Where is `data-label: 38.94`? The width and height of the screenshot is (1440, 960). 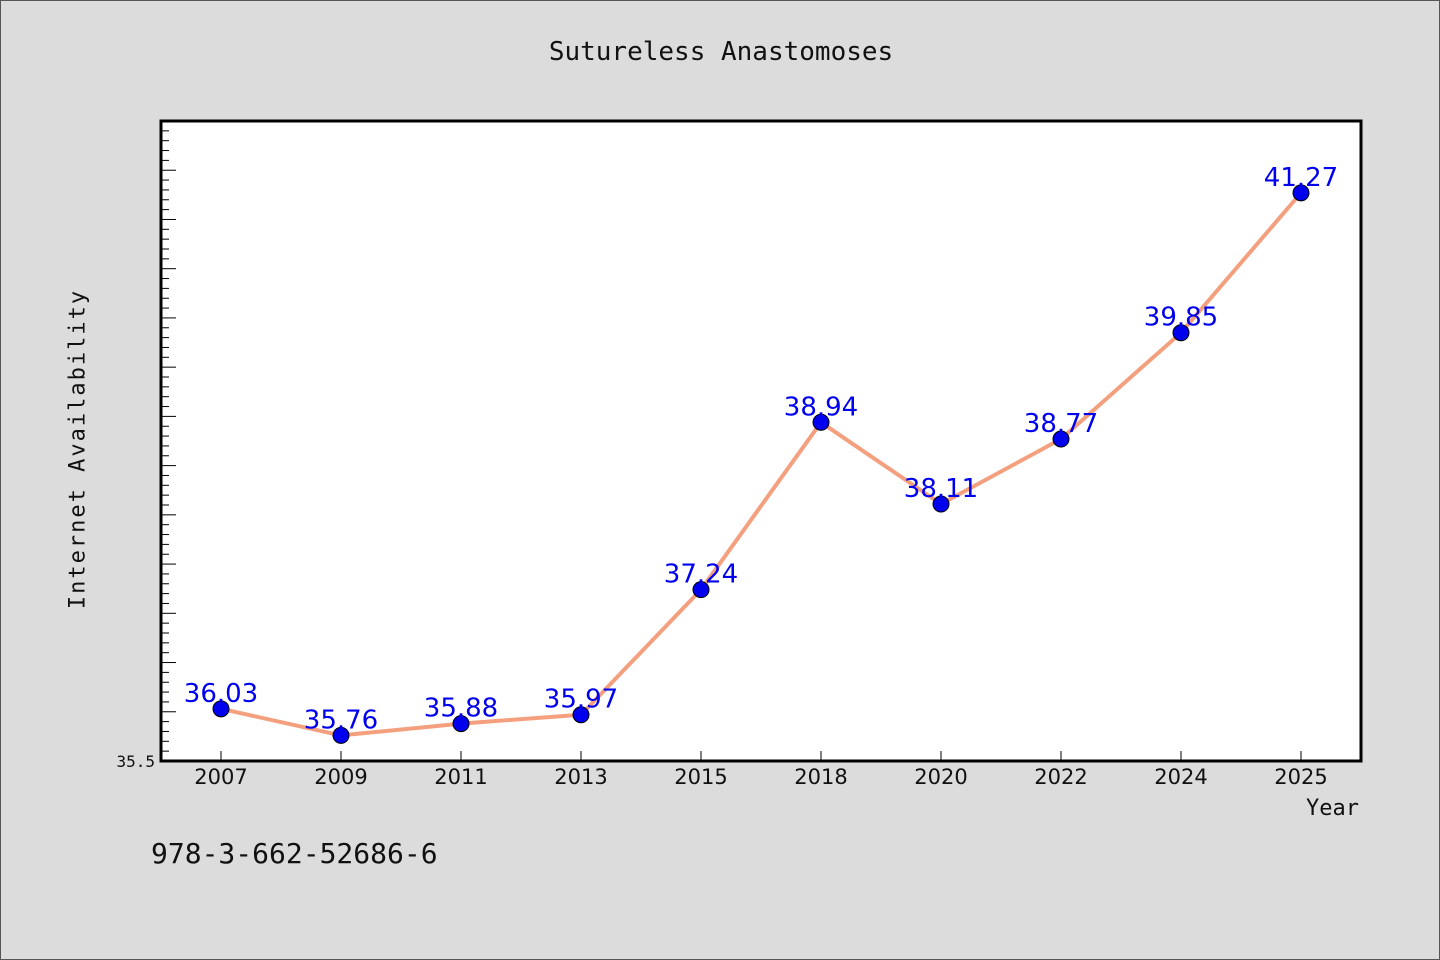
data-label: 38.94 is located at coordinates (821, 407).